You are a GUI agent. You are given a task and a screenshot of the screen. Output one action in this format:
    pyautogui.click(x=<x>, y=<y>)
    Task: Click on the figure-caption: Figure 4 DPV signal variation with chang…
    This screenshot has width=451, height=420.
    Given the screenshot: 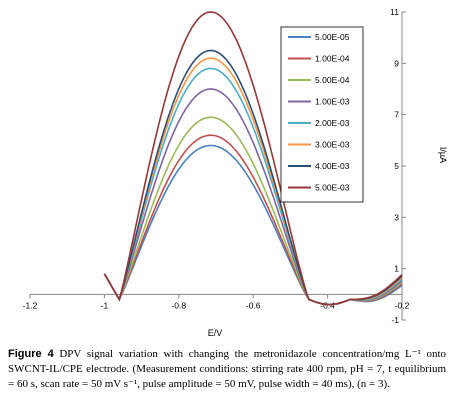 What is the action you would take?
    pyautogui.click(x=227, y=369)
    